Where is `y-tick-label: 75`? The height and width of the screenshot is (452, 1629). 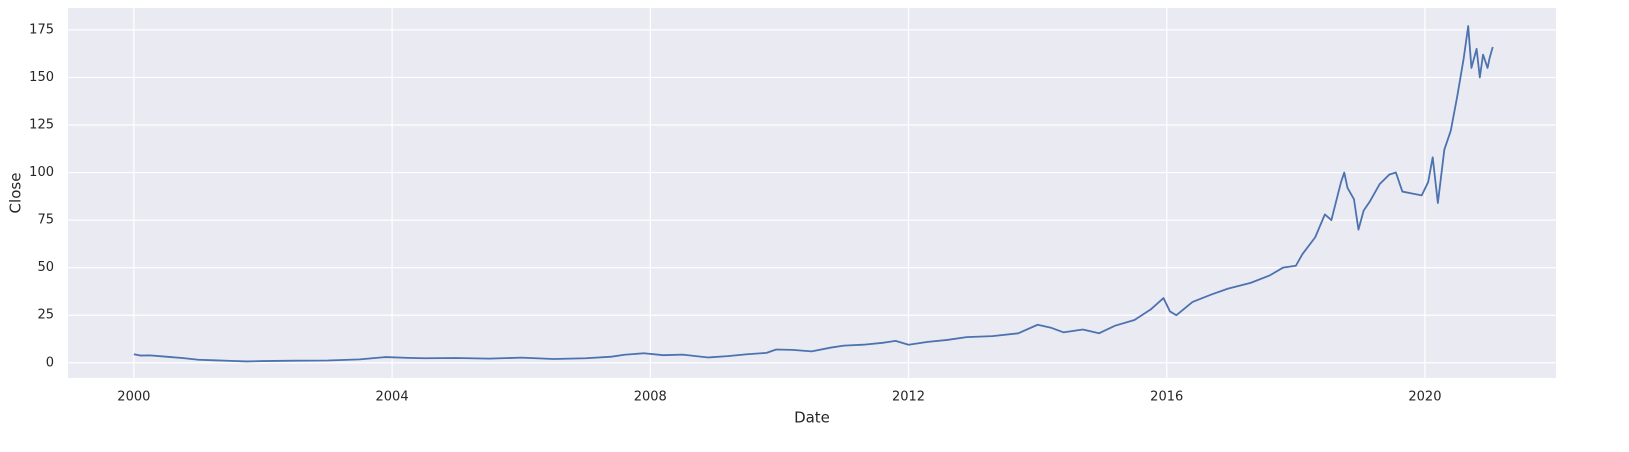 y-tick-label: 75 is located at coordinates (45, 220).